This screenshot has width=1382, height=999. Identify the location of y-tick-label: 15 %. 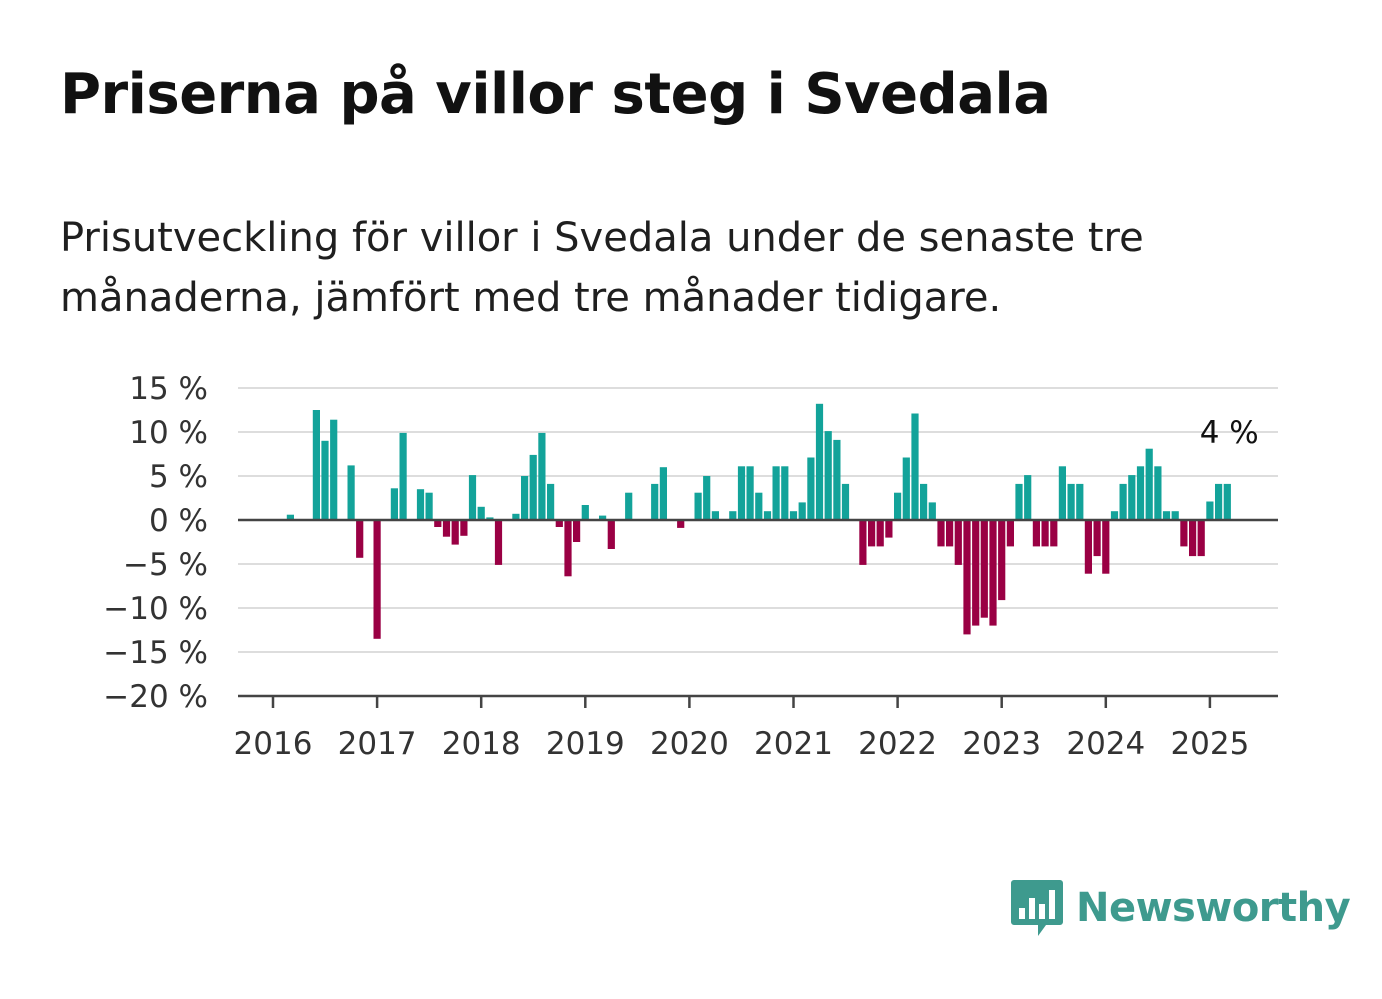
(168, 389).